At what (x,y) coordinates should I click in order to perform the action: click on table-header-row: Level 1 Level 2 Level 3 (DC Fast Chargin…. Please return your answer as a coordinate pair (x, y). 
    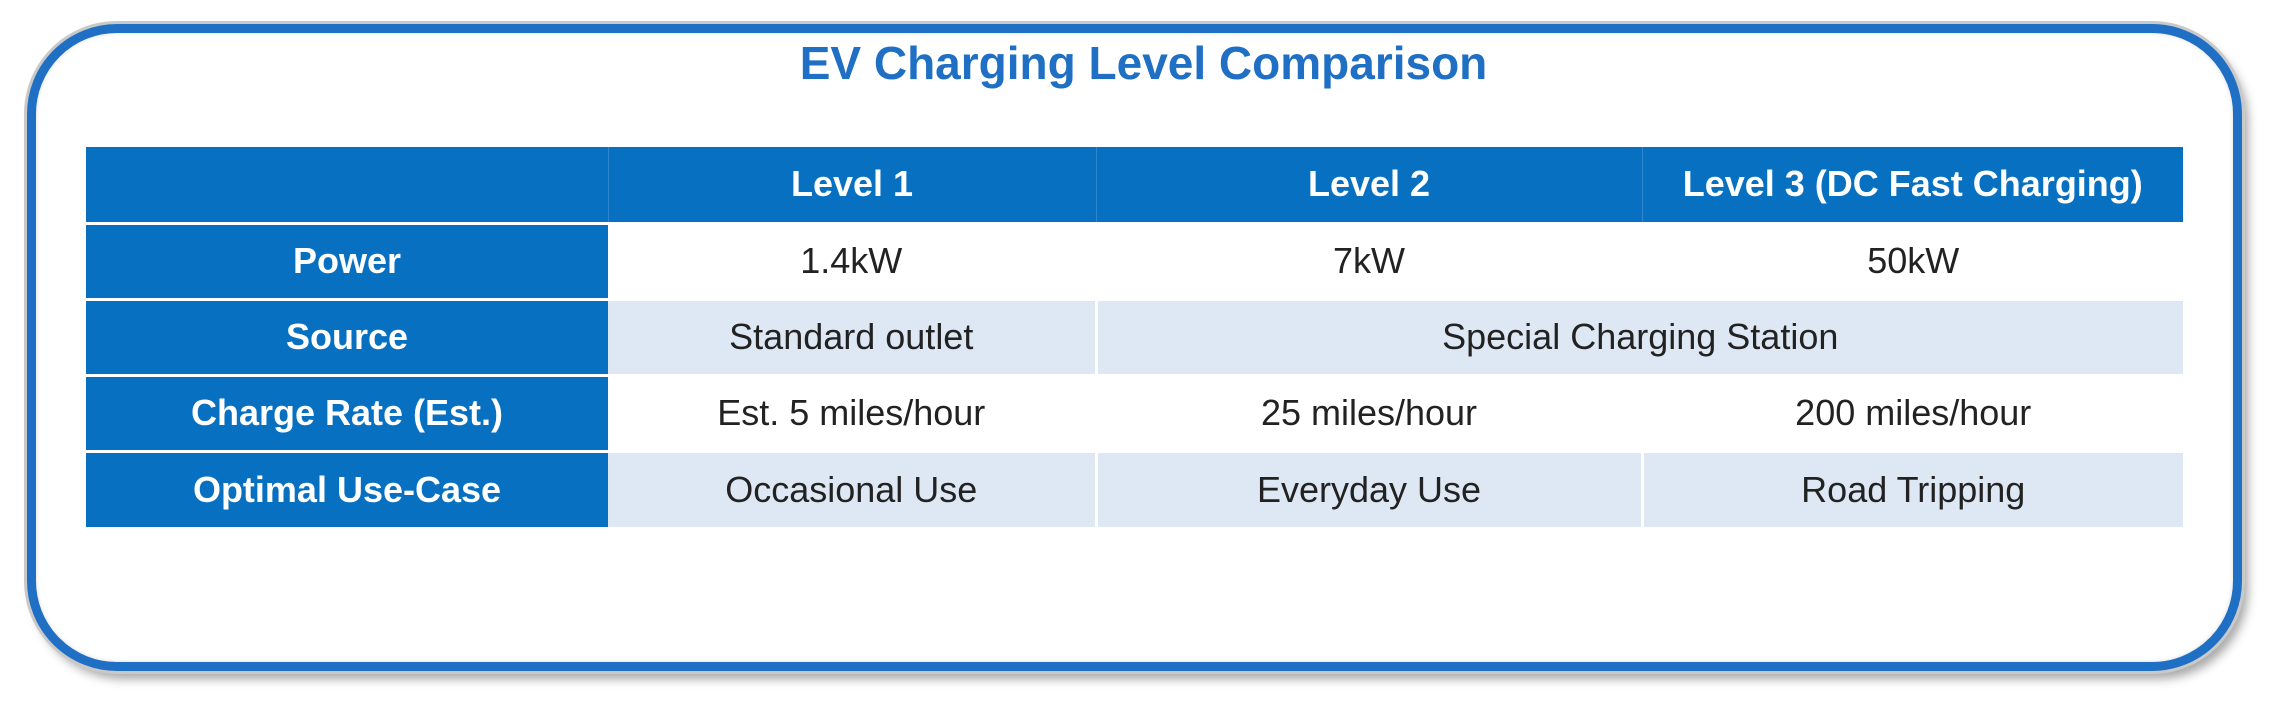
    Looking at the image, I should click on (1134, 185).